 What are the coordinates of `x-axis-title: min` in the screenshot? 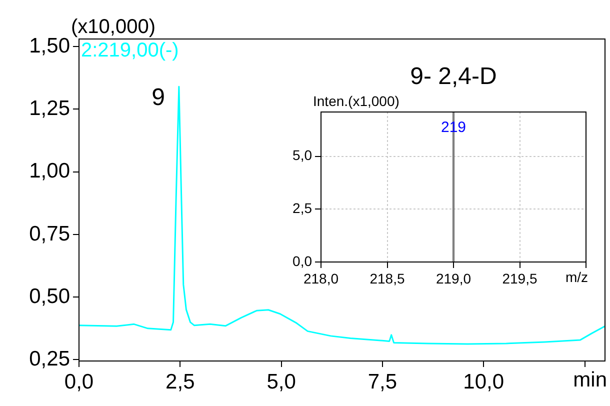 It's located at (590, 380).